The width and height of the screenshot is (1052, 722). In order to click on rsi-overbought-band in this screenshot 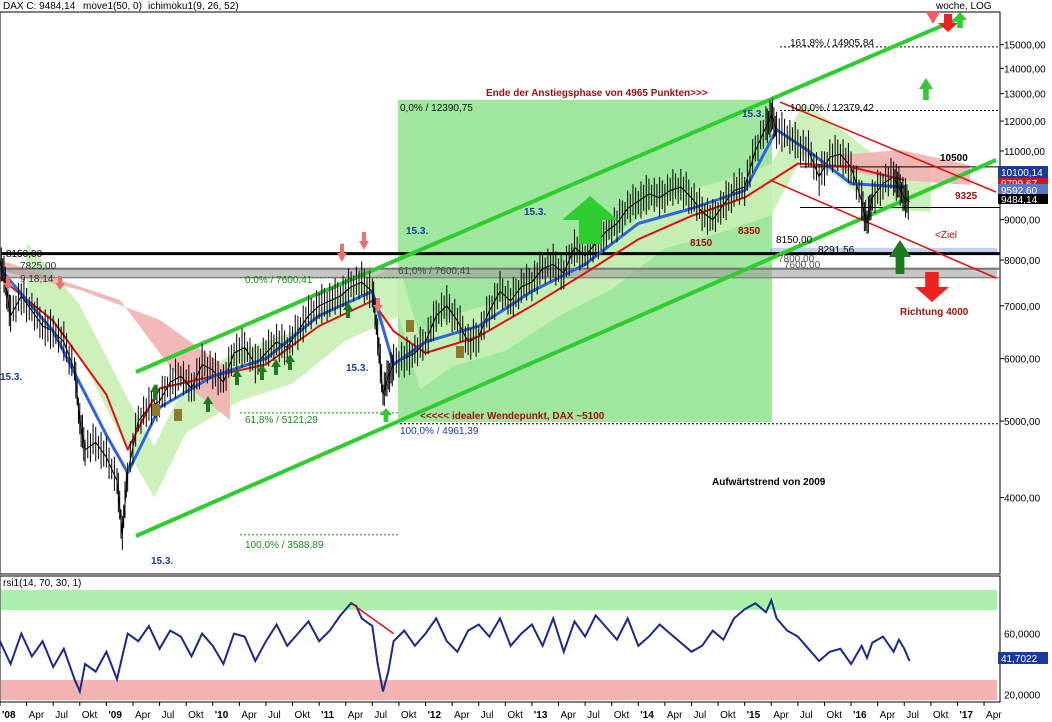, I will do `click(499, 600)`.